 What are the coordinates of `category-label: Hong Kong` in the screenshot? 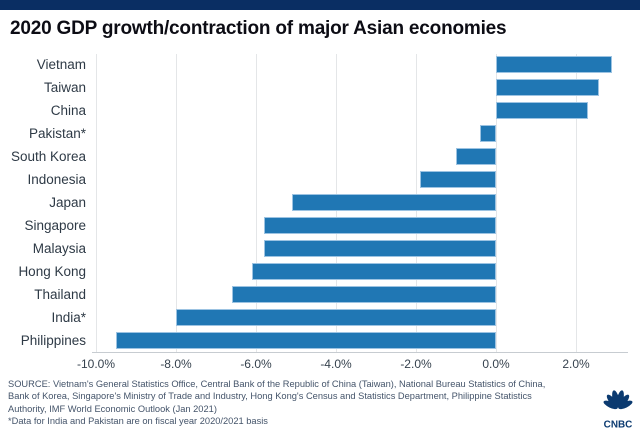 It's located at (52, 272).